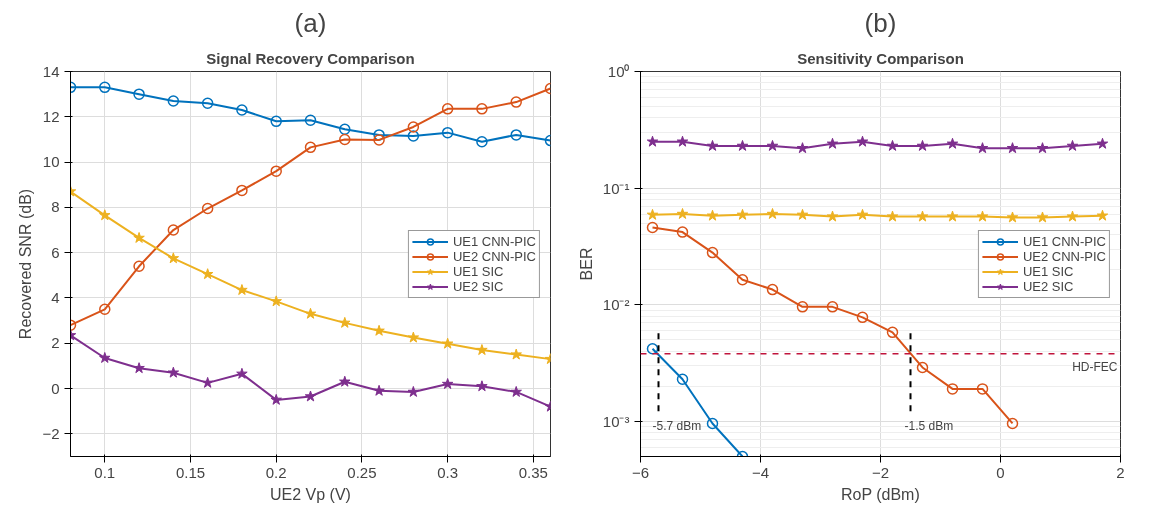  What do you see at coordinates (880, 58) in the screenshot?
I see `chart-subtitle: Sensitivity Comparison` at bounding box center [880, 58].